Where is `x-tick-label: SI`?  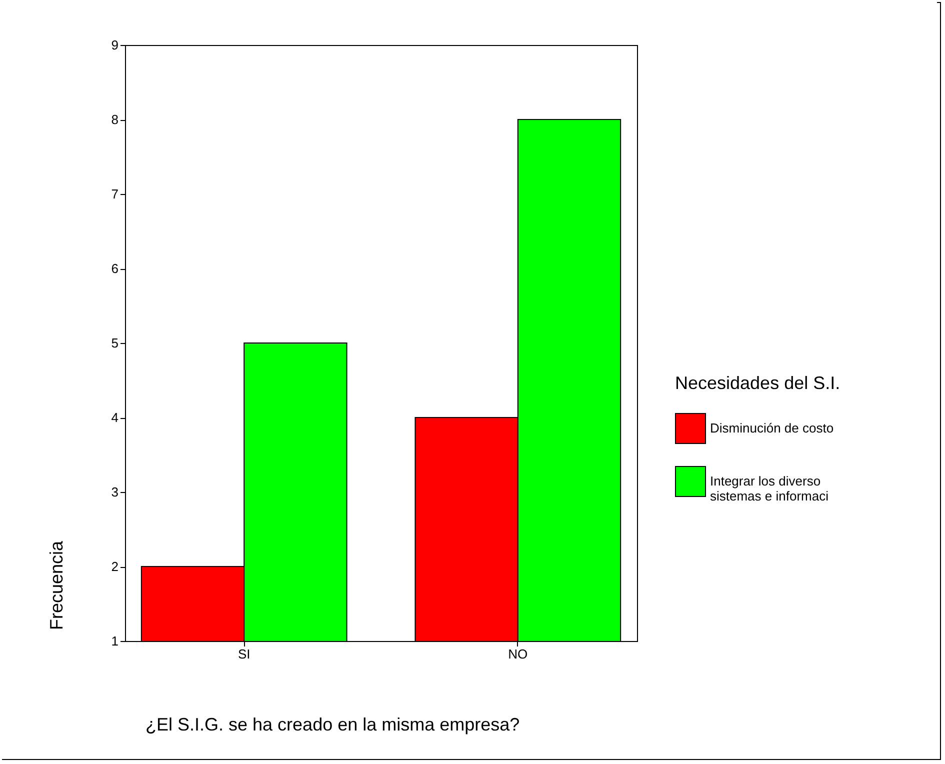 x-tick-label: SI is located at coordinates (244, 654).